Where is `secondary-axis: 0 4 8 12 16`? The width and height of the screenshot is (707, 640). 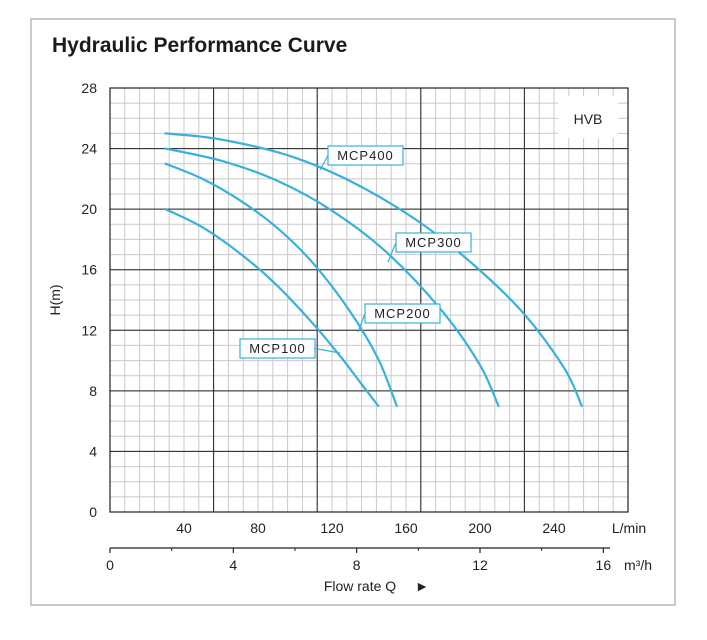
secondary-axis: 0 4 8 12 16 is located at coordinates (359, 560).